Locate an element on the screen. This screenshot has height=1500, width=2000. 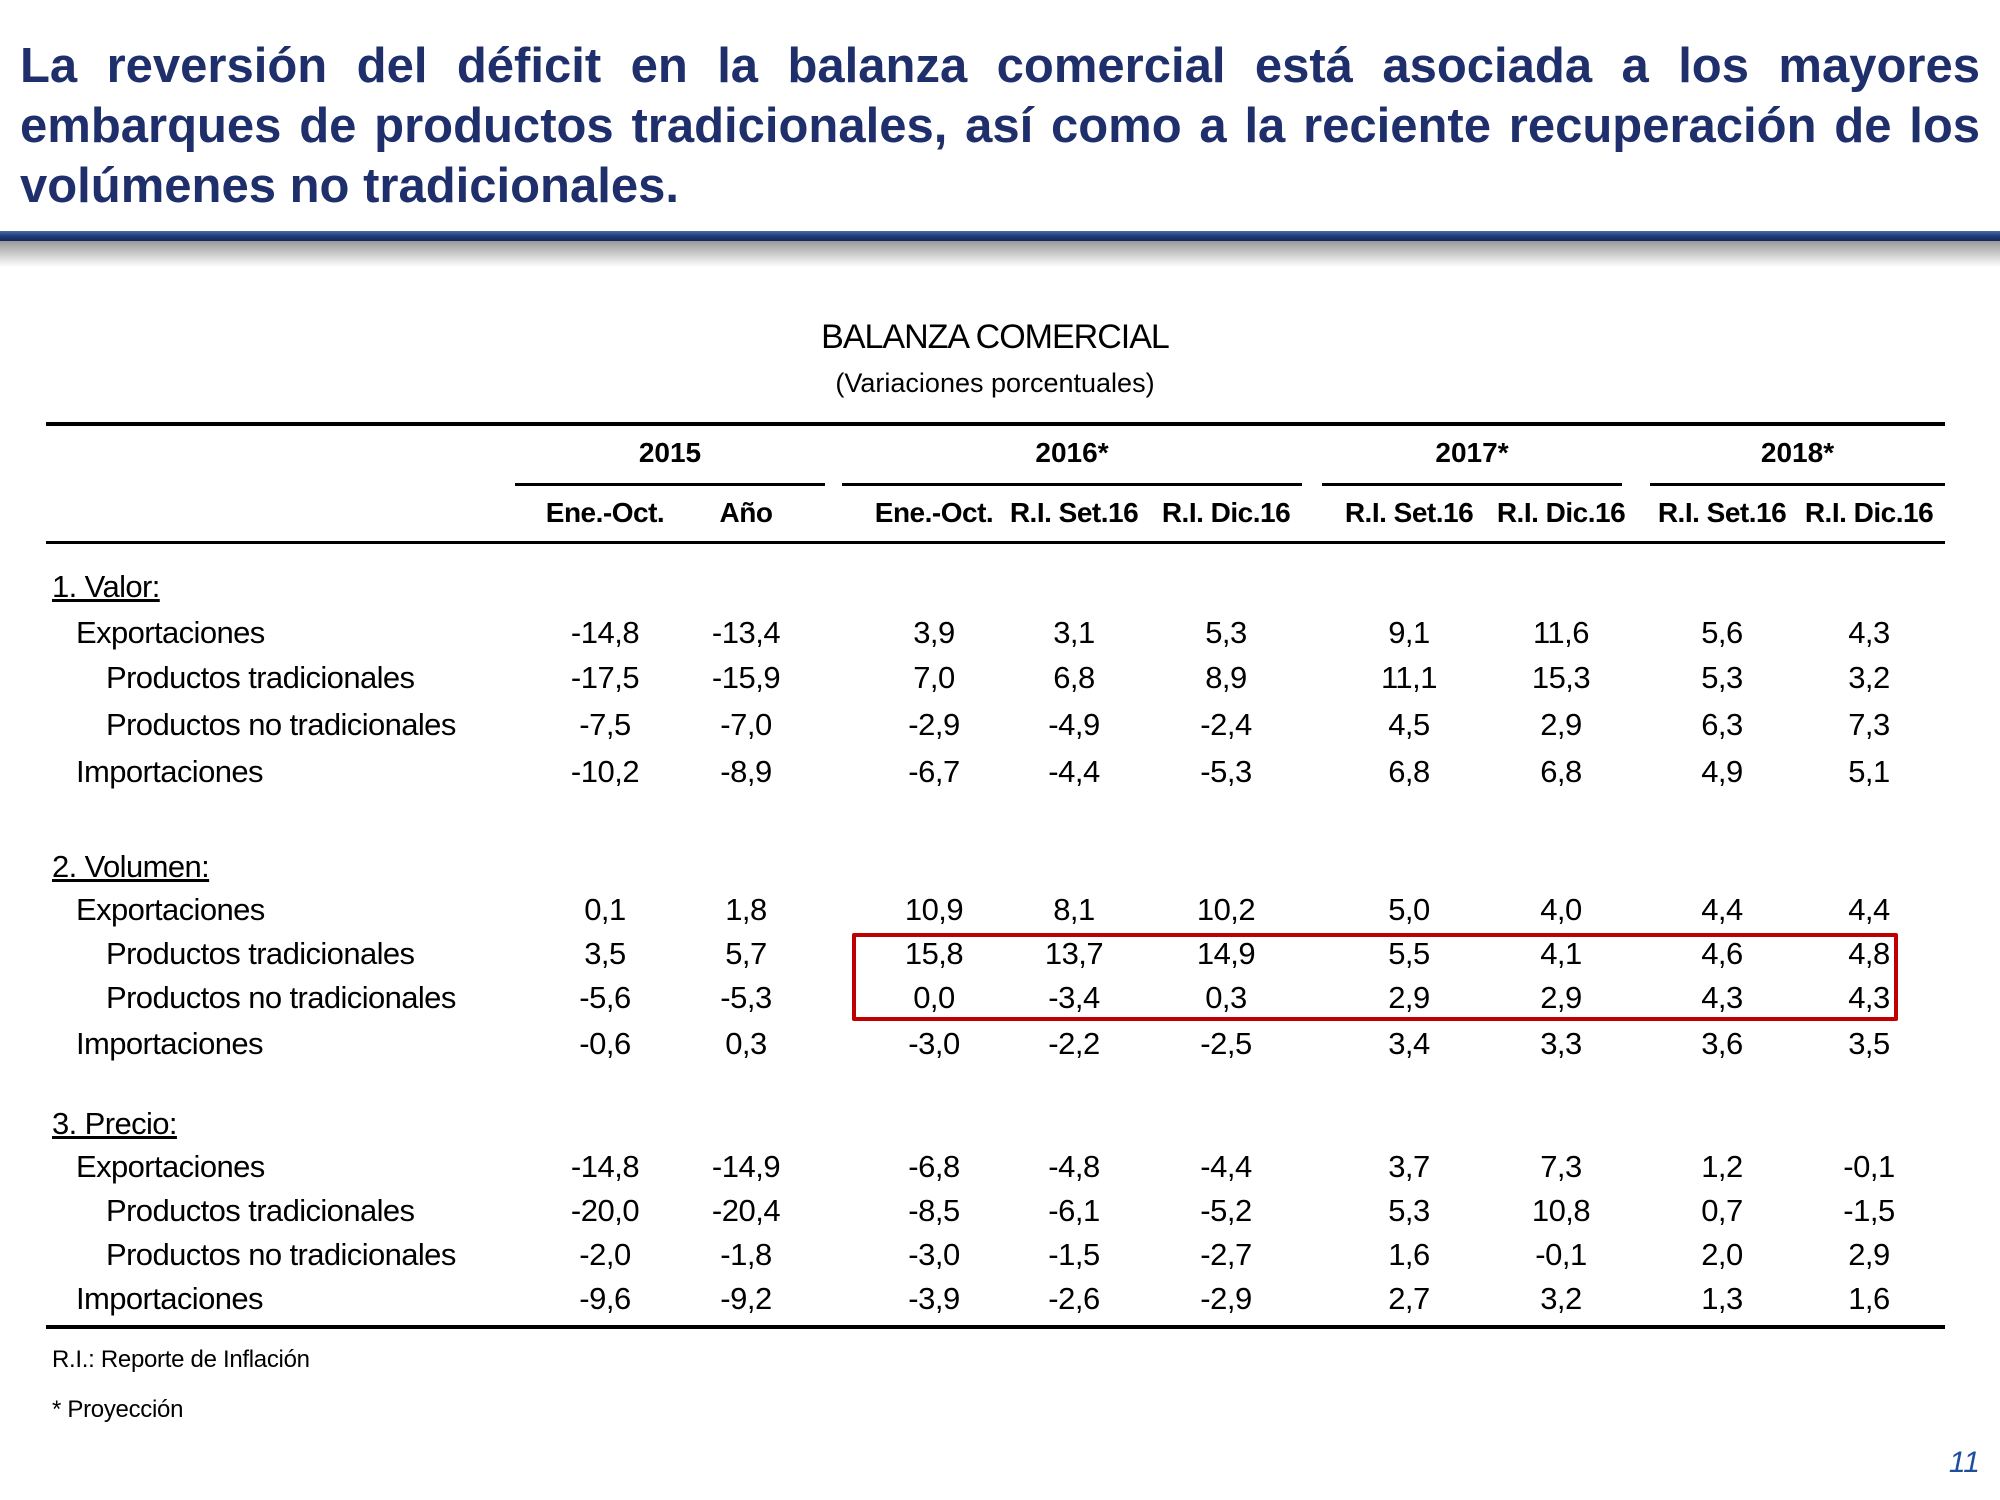
table-cell: 0,3 is located at coordinates (746, 1043).